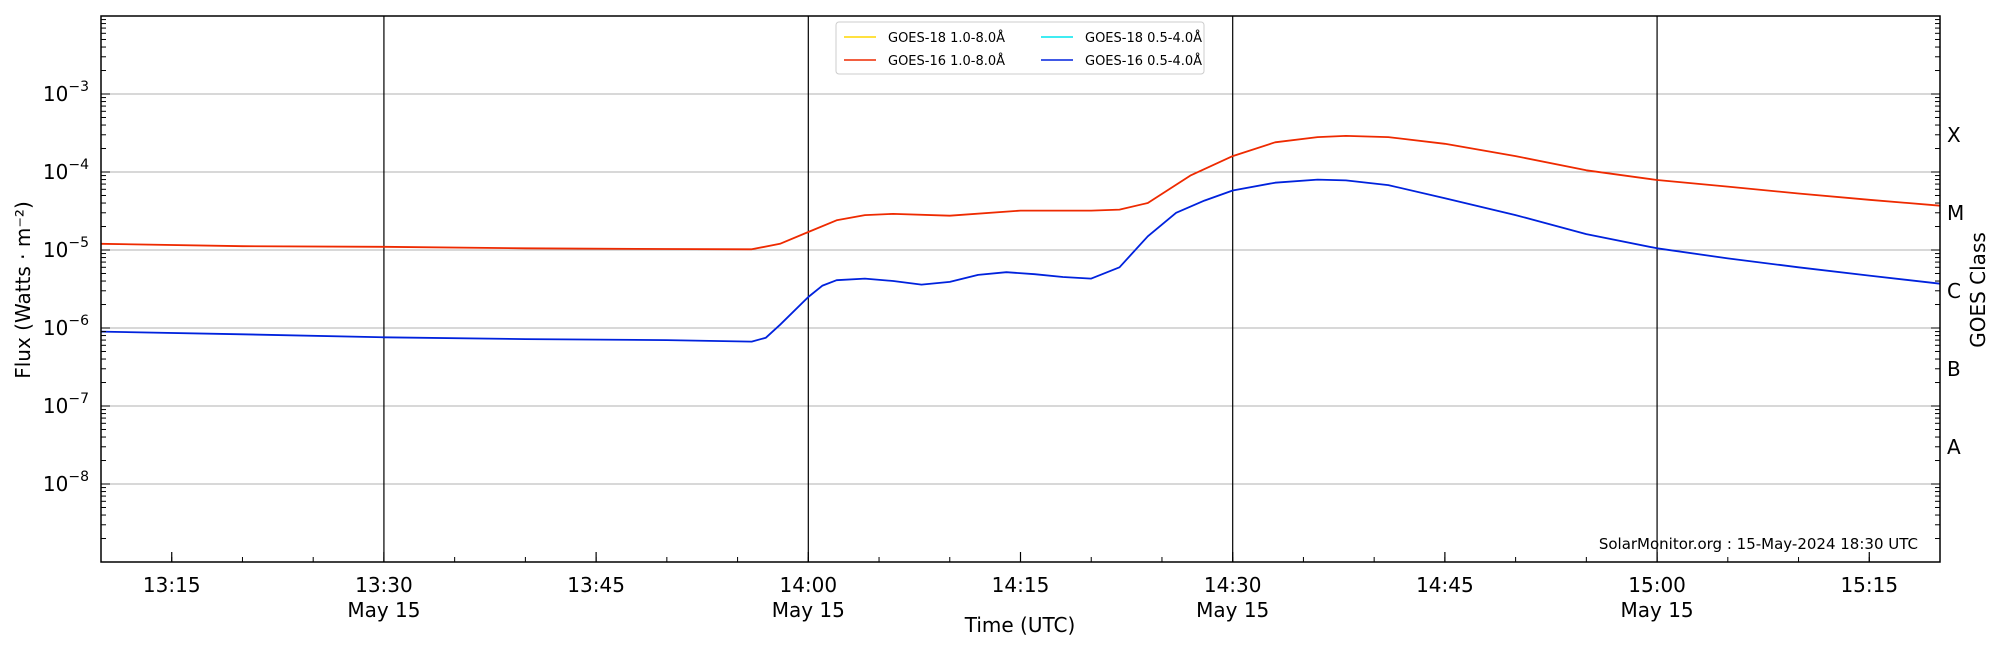  Describe the element at coordinates (1954, 447) in the screenshot. I see `goes-class-label: A` at that location.